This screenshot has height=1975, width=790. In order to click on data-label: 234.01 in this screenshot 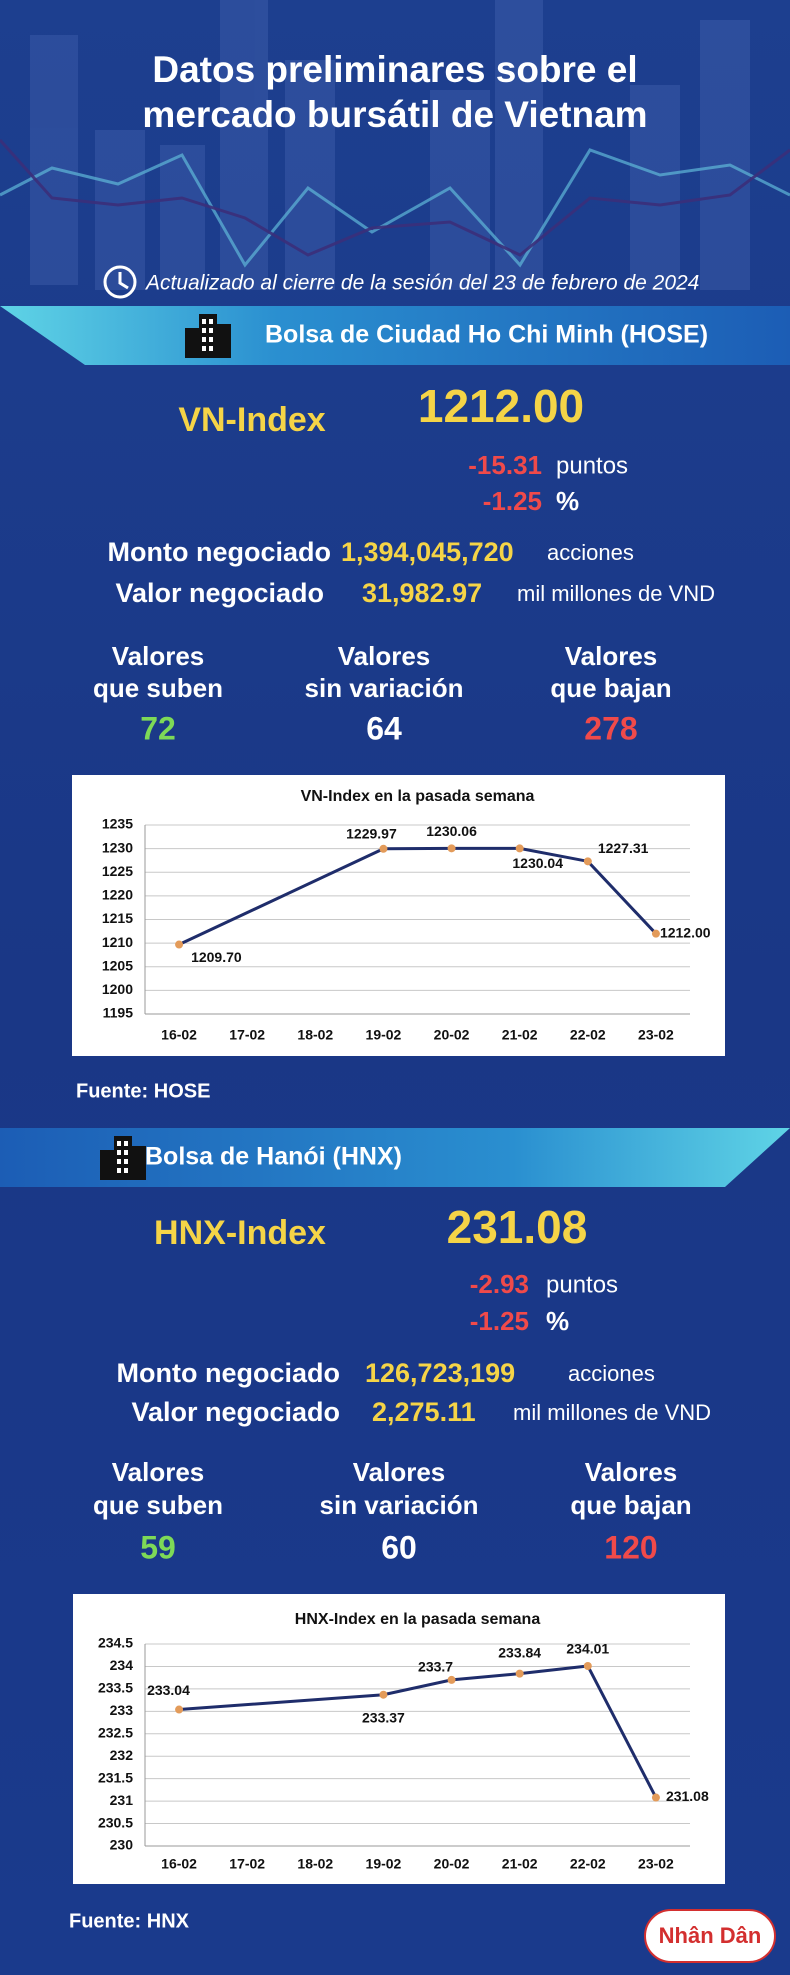, I will do `click(587, 1649)`.